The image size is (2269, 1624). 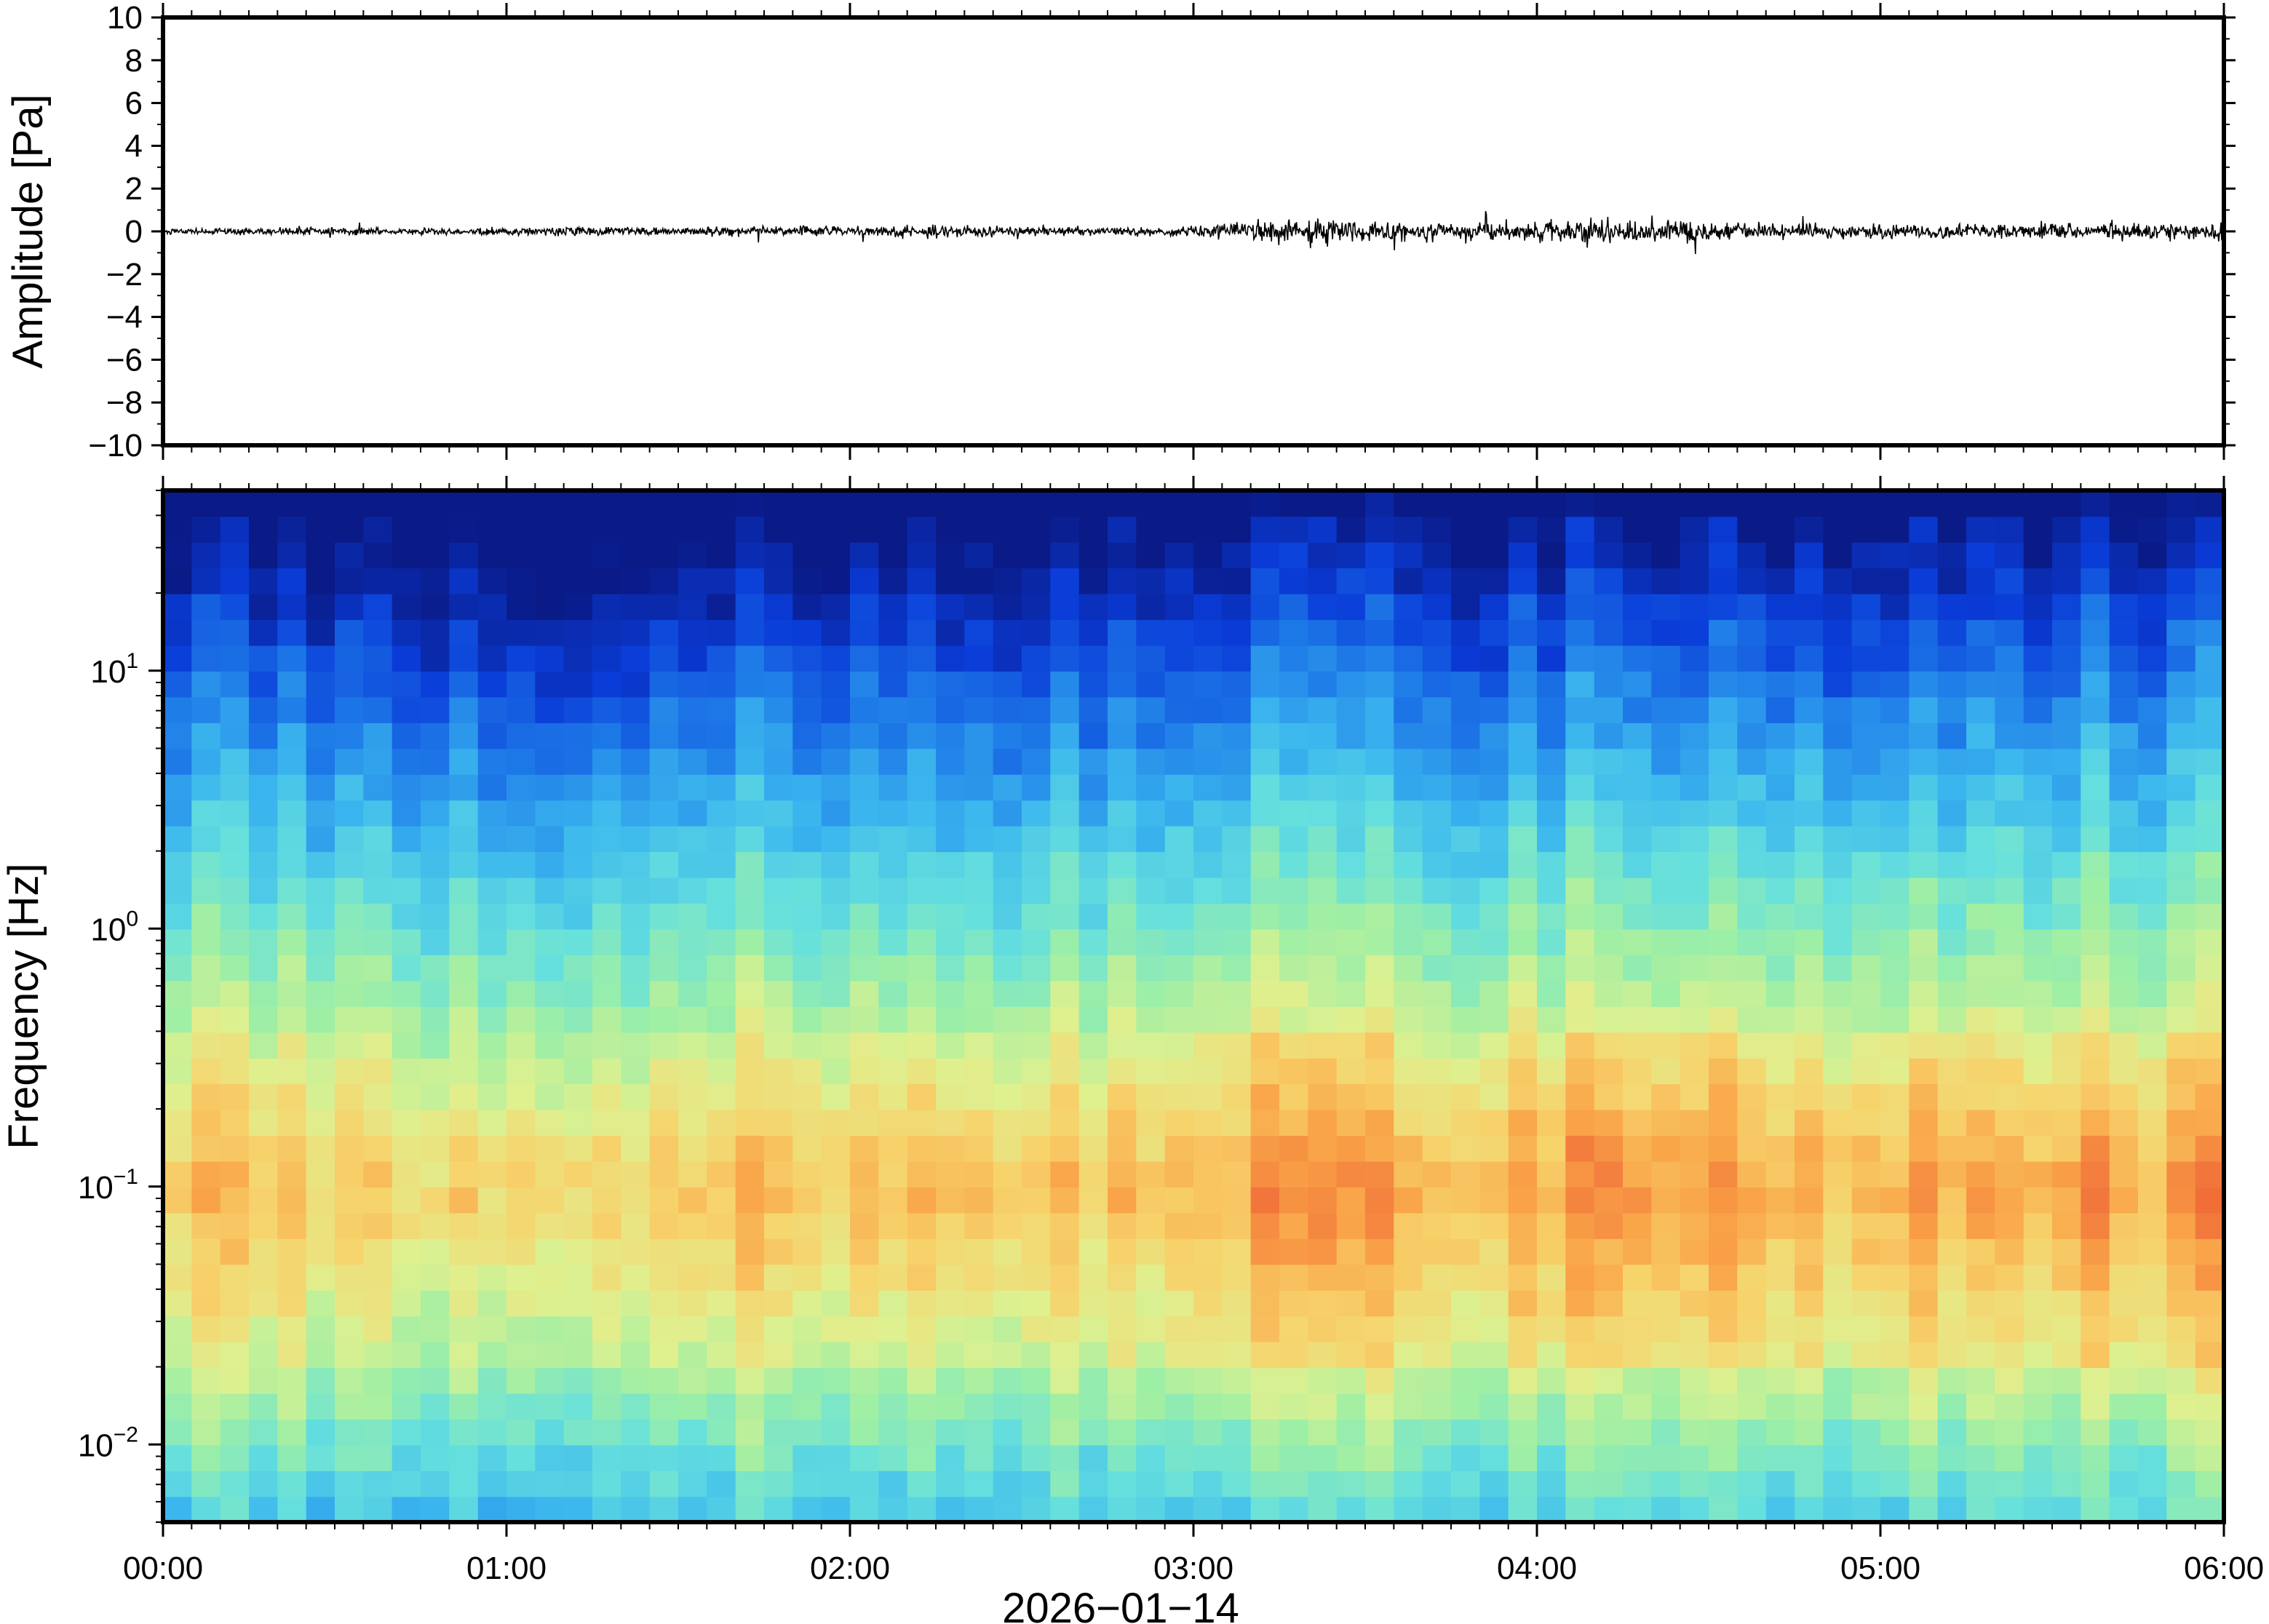 I want to click on x-tick-label: 04:00, so click(x=1537, y=1568).